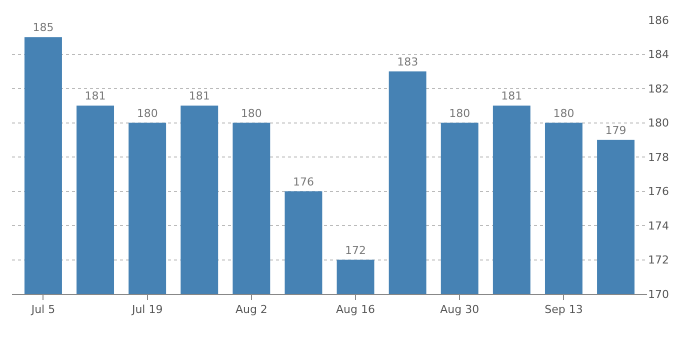 The image size is (697, 339). I want to click on x-tick-label: Aug 16, so click(356, 309).